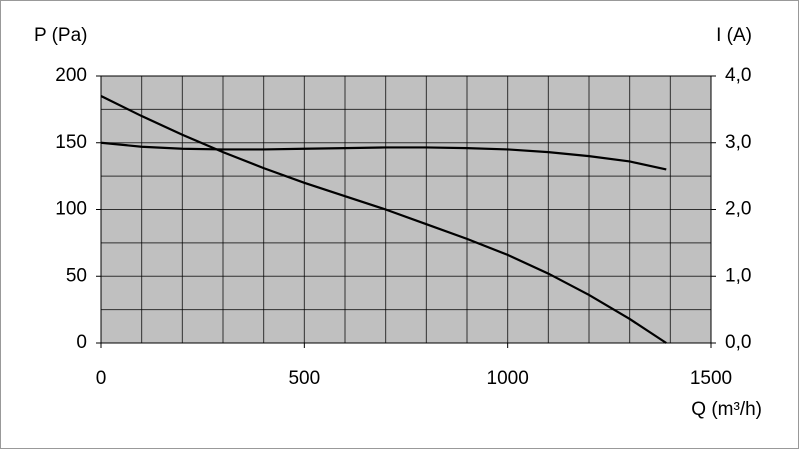  I want to click on y-tick-label: 150, so click(71, 142).